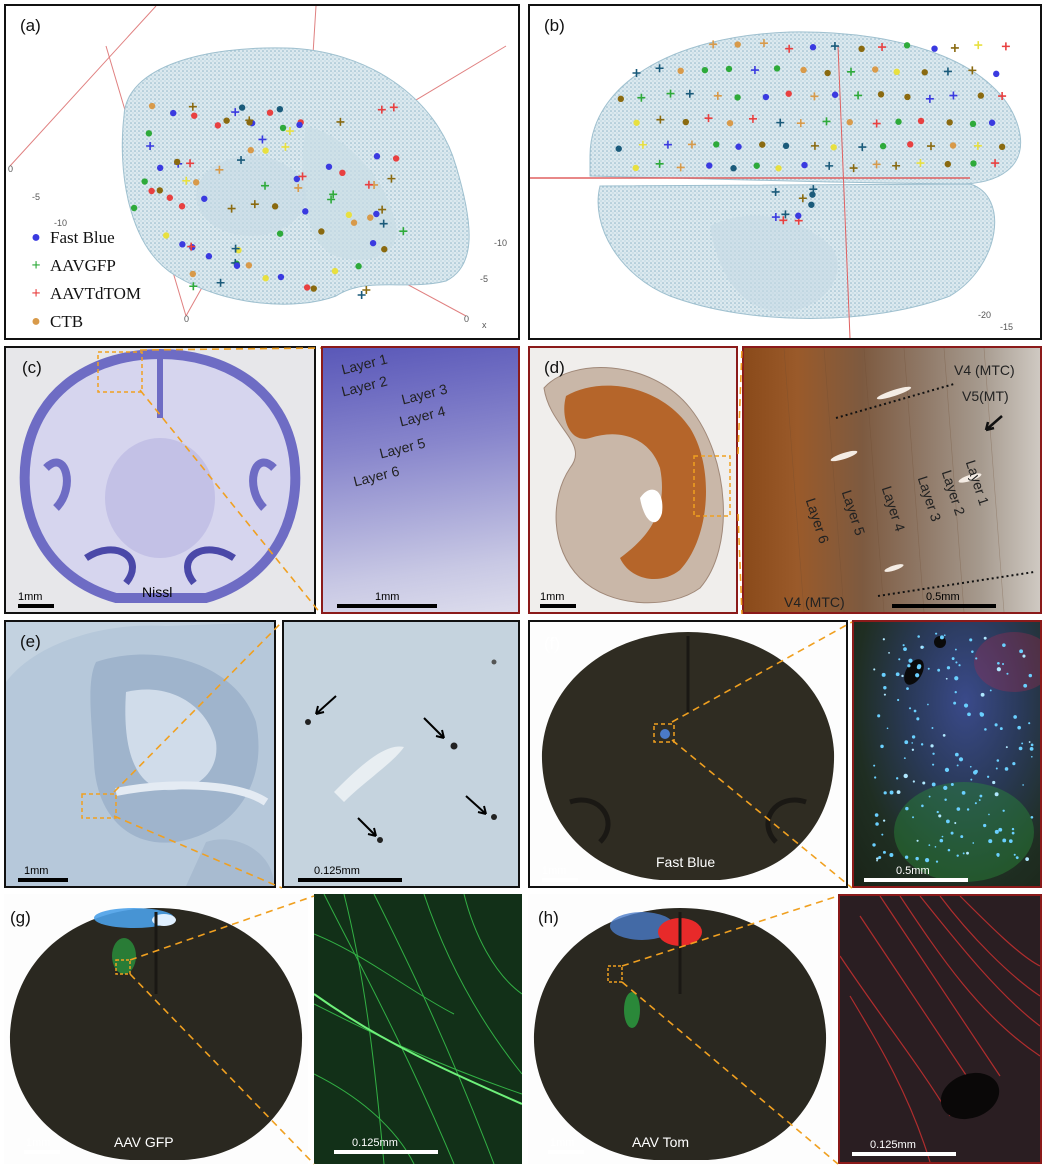 The image size is (1046, 1168). Describe the element at coordinates (467, 319) in the screenshot. I see `axis-tick: 0` at that location.